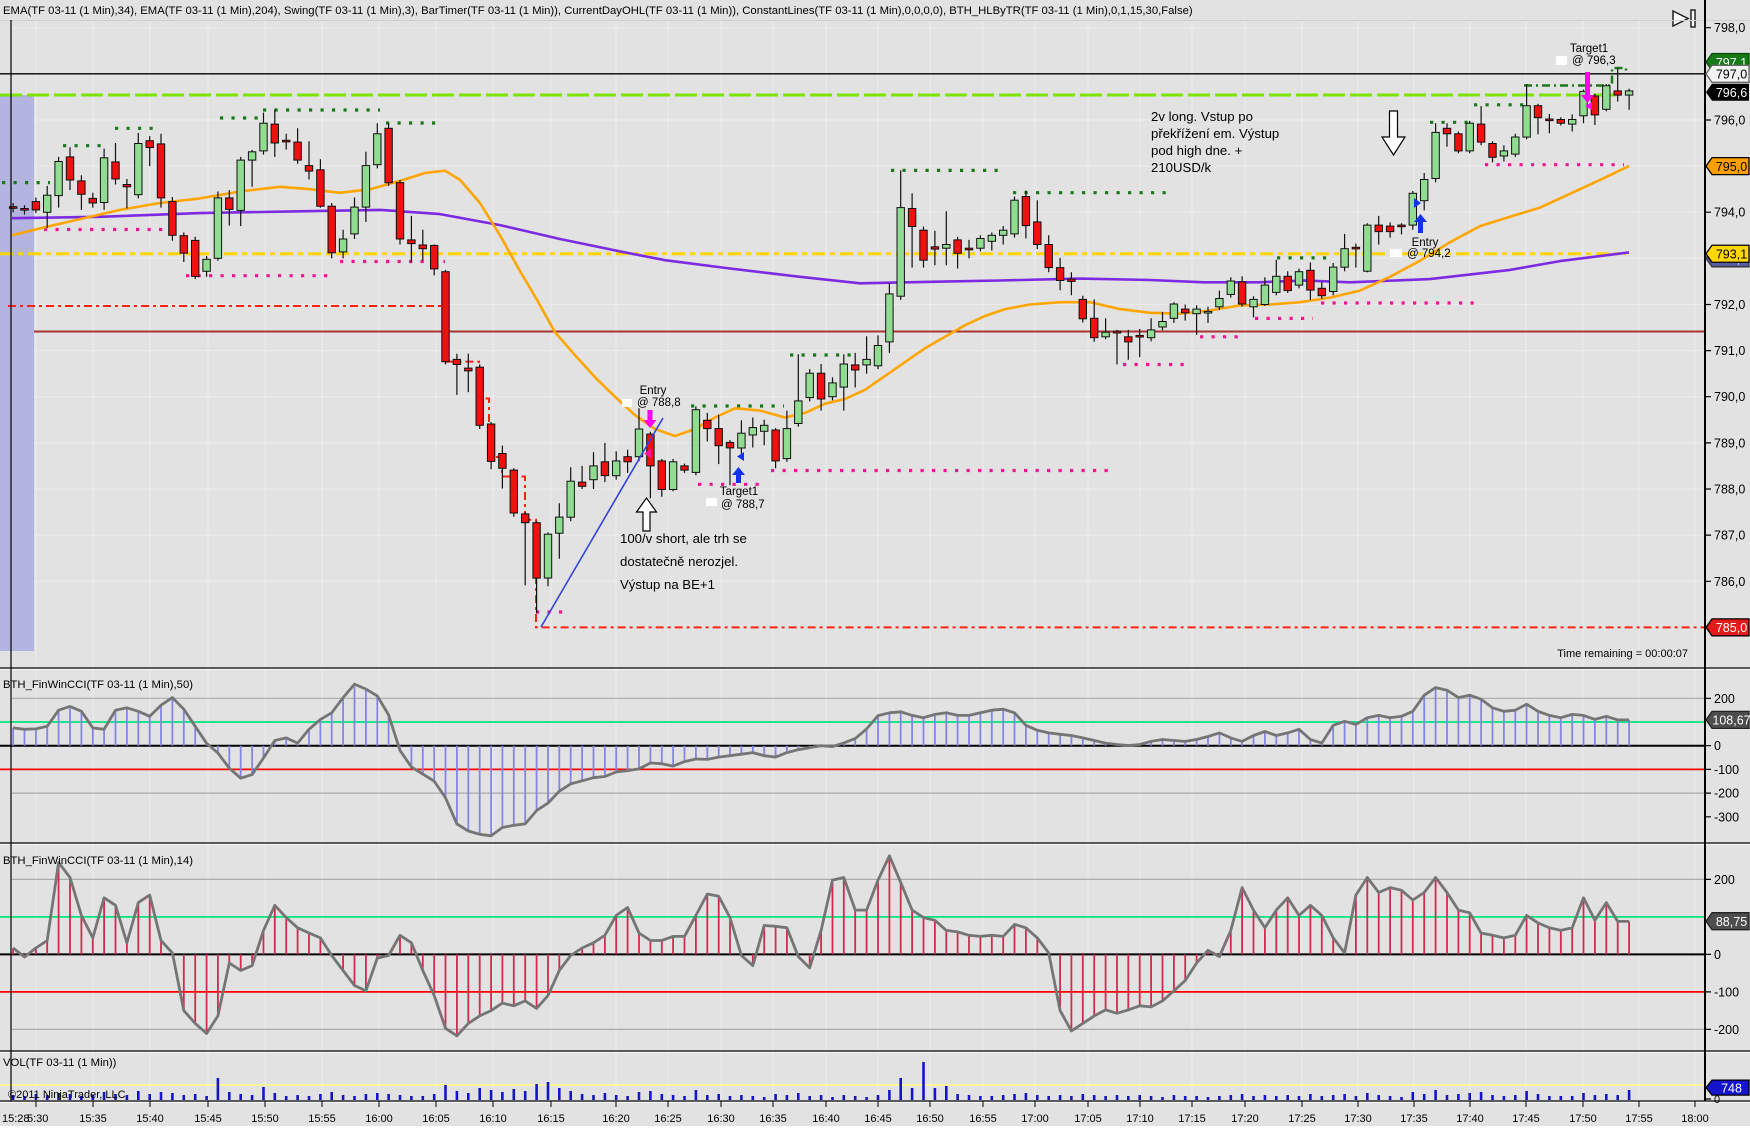  What do you see at coordinates (436, 1119) in the screenshot?
I see `svg-text: 16:05` at bounding box center [436, 1119].